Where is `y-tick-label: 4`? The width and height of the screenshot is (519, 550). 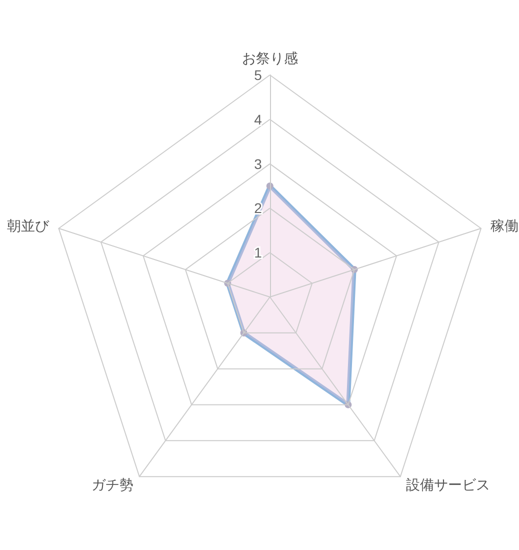 y-tick-label: 4 is located at coordinates (258, 119).